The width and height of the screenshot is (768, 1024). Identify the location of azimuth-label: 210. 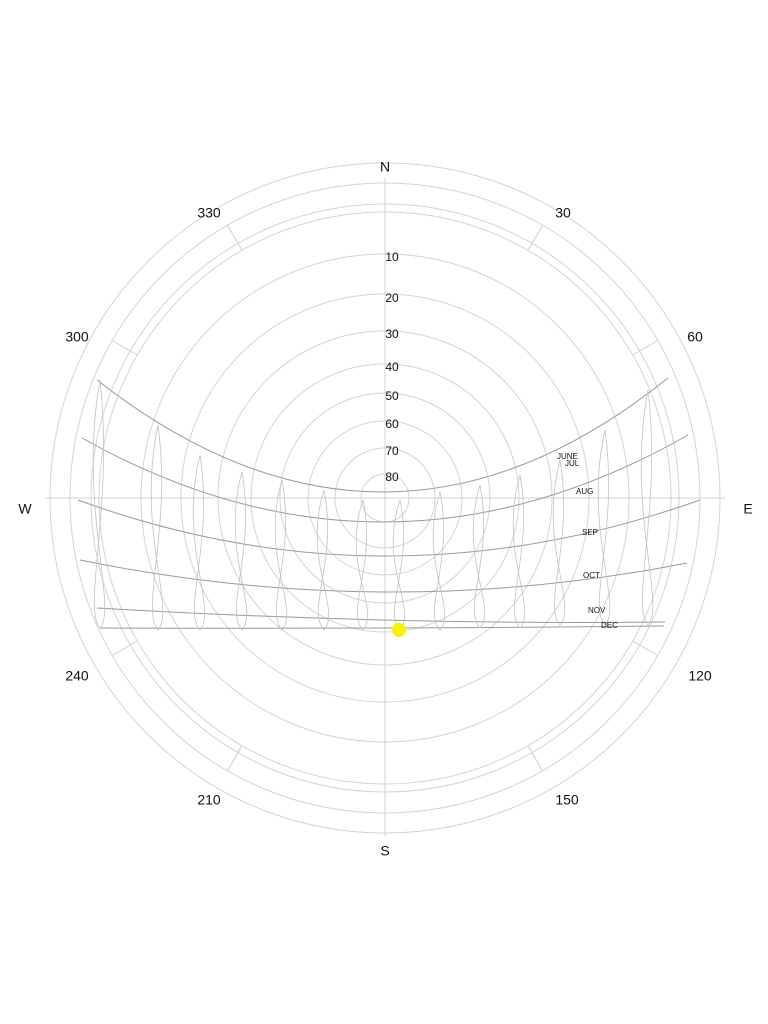
(209, 800).